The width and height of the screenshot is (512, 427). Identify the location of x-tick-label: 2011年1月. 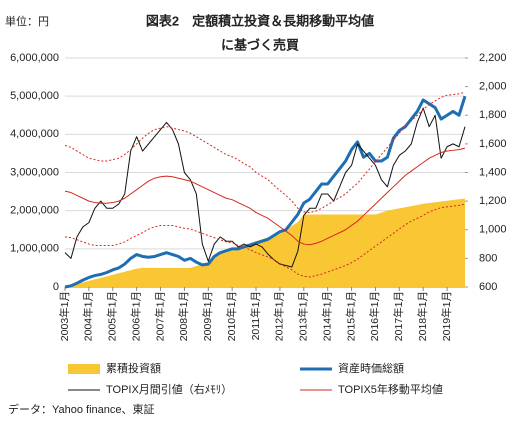
(255, 315).